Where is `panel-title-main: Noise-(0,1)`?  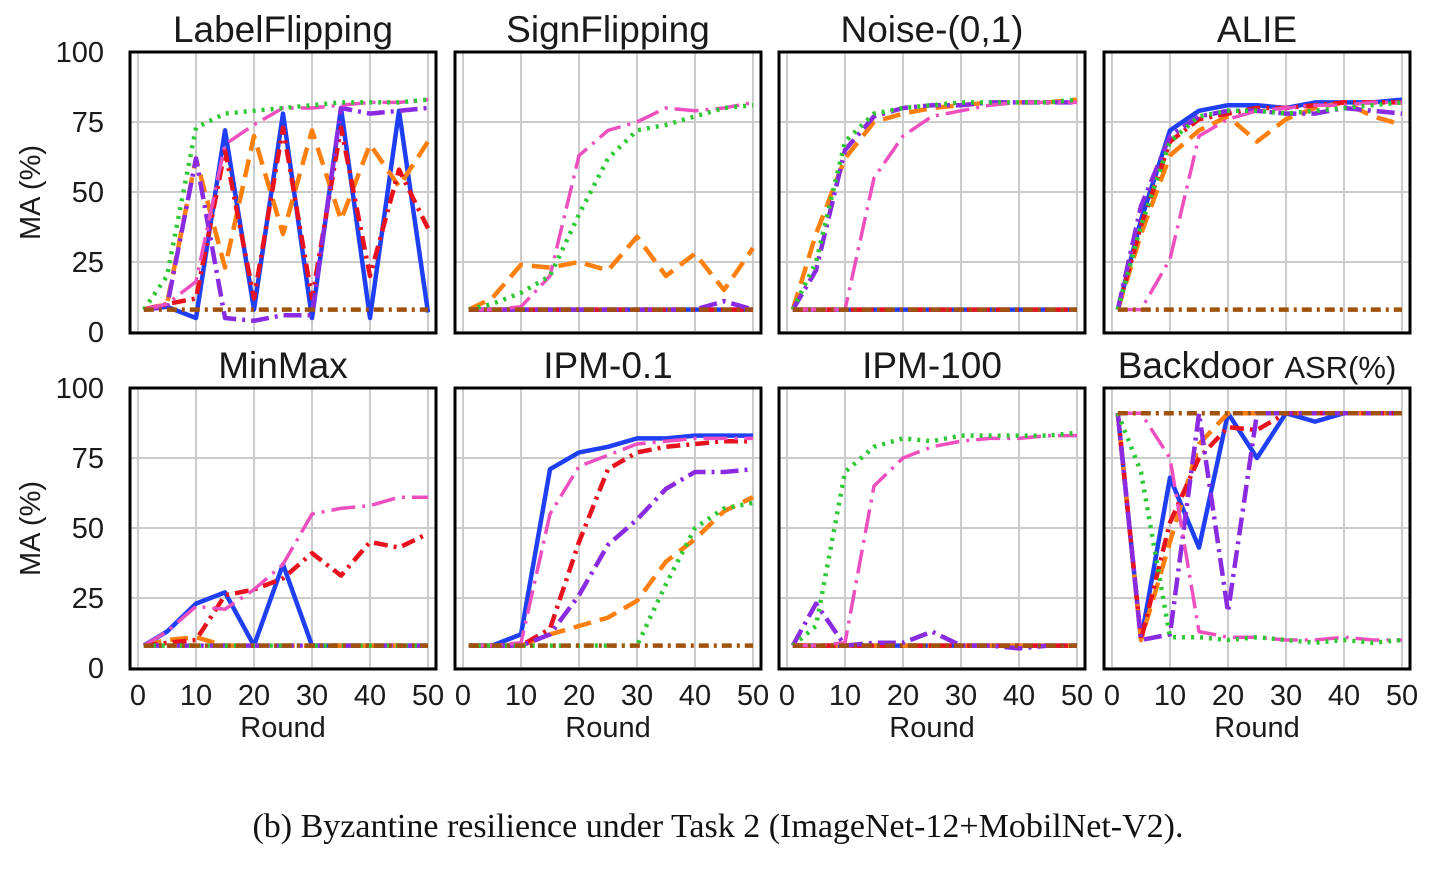 panel-title-main: Noise-(0,1) is located at coordinates (932, 29).